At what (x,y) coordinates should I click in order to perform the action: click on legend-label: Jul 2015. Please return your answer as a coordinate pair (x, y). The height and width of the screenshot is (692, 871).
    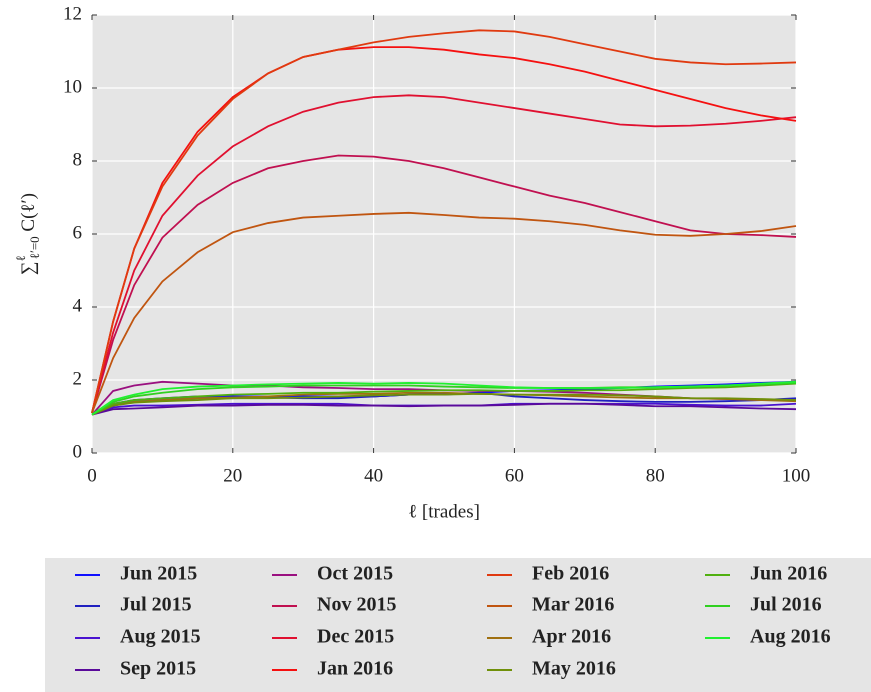
    Looking at the image, I should click on (156, 605).